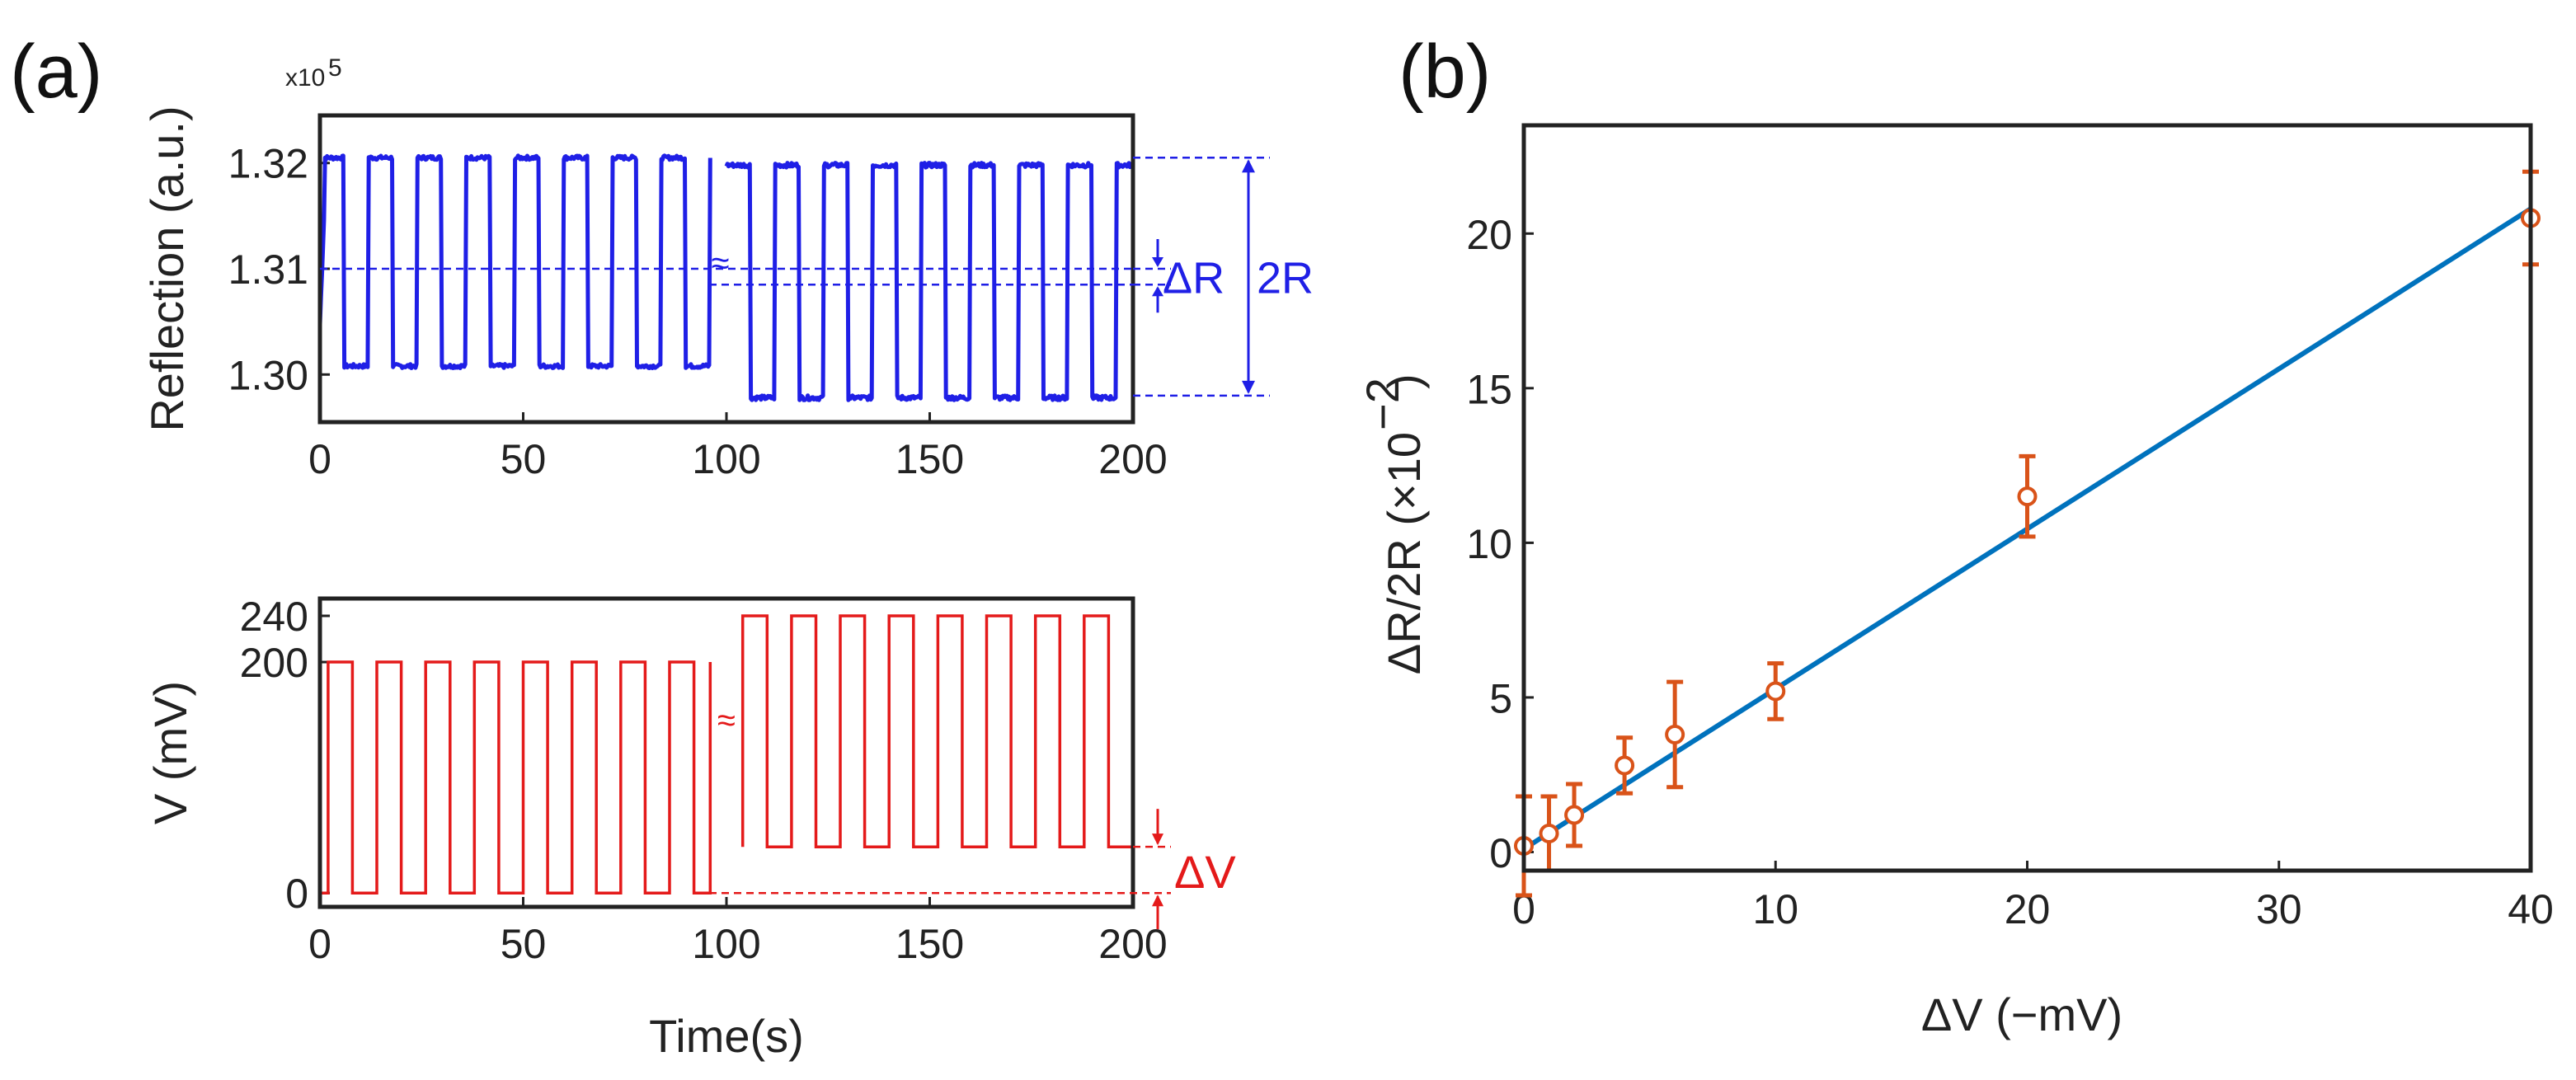  I want to click on y-tick-label: 5, so click(1500, 699).